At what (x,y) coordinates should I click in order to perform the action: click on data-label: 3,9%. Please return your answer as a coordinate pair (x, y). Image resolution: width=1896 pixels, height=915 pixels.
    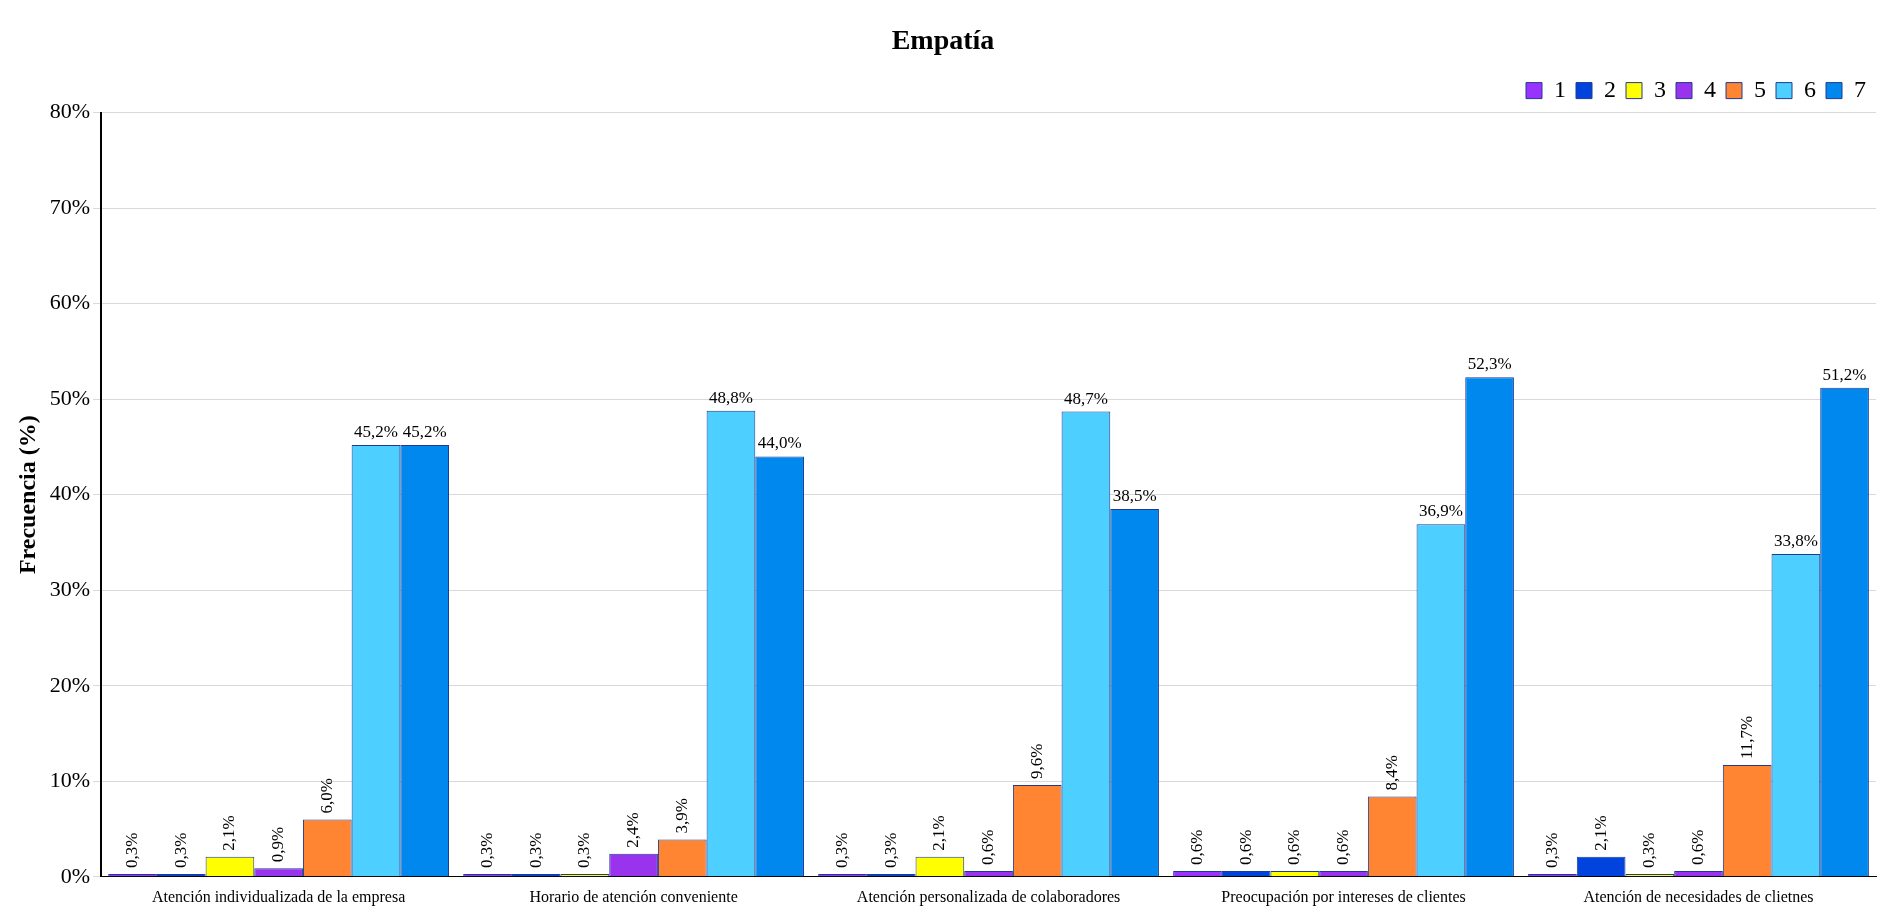
    Looking at the image, I should click on (681, 816).